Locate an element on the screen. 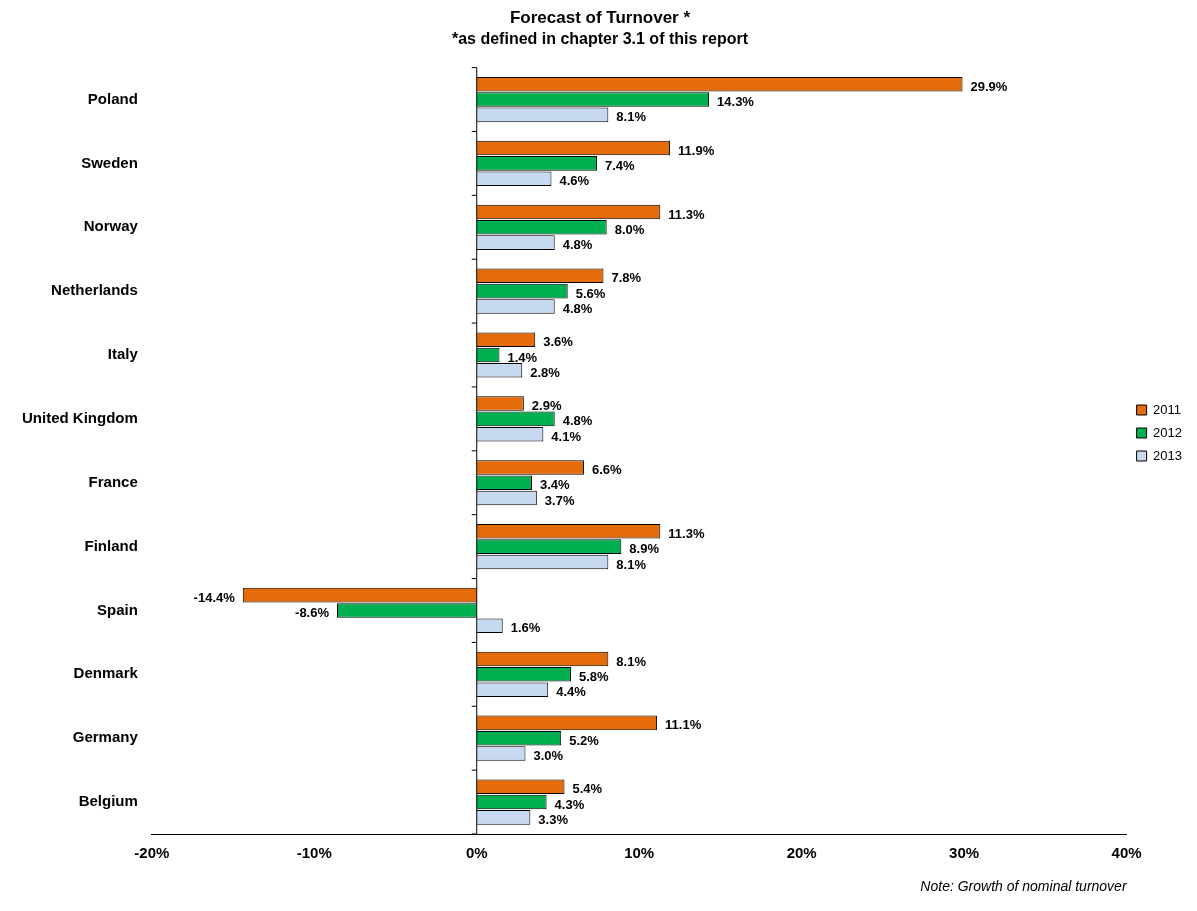 Image resolution: width=1197 pixels, height=911 pixels. data-label: 3.7% is located at coordinates (559, 500).